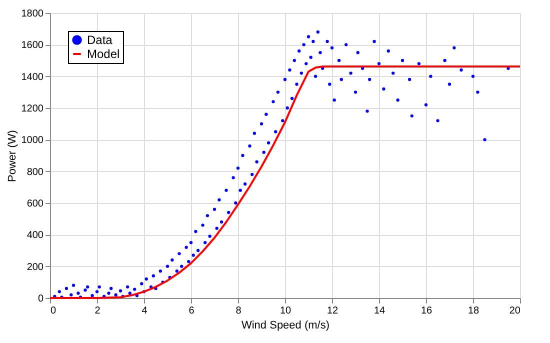 This screenshot has height=343, width=550. I want to click on x-tick-label: 14, so click(380, 311).